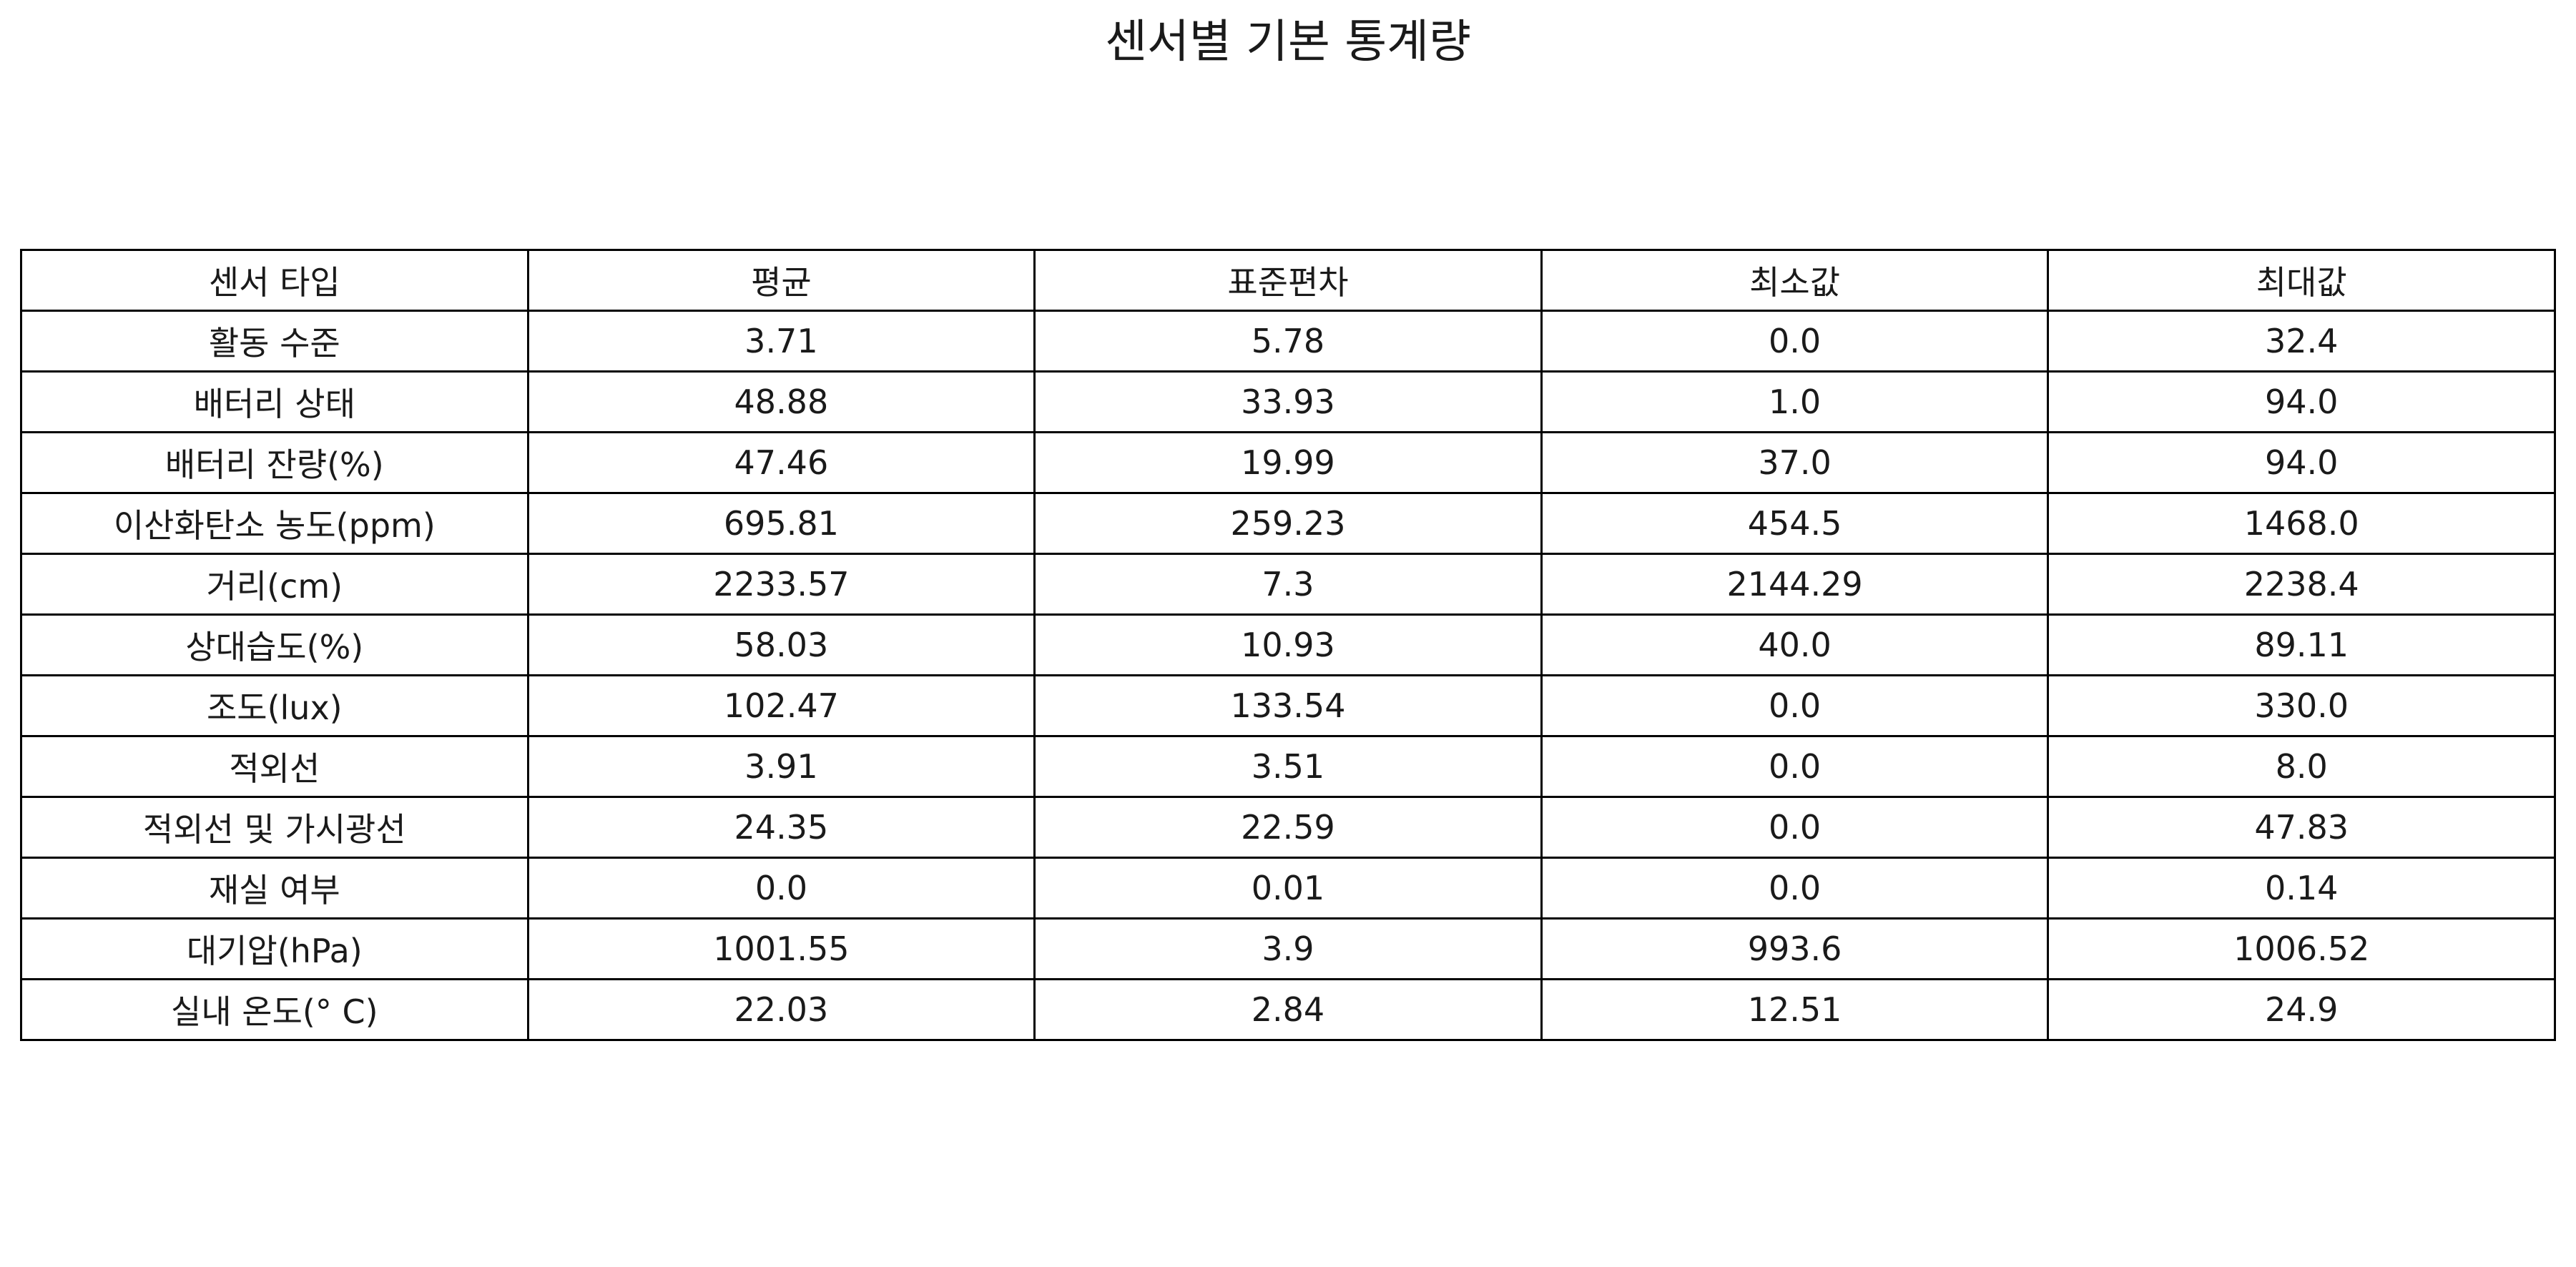 Image resolution: width=2576 pixels, height=1267 pixels. Describe the element at coordinates (2302, 644) in the screenshot. I see `cell-max: 89.11` at that location.